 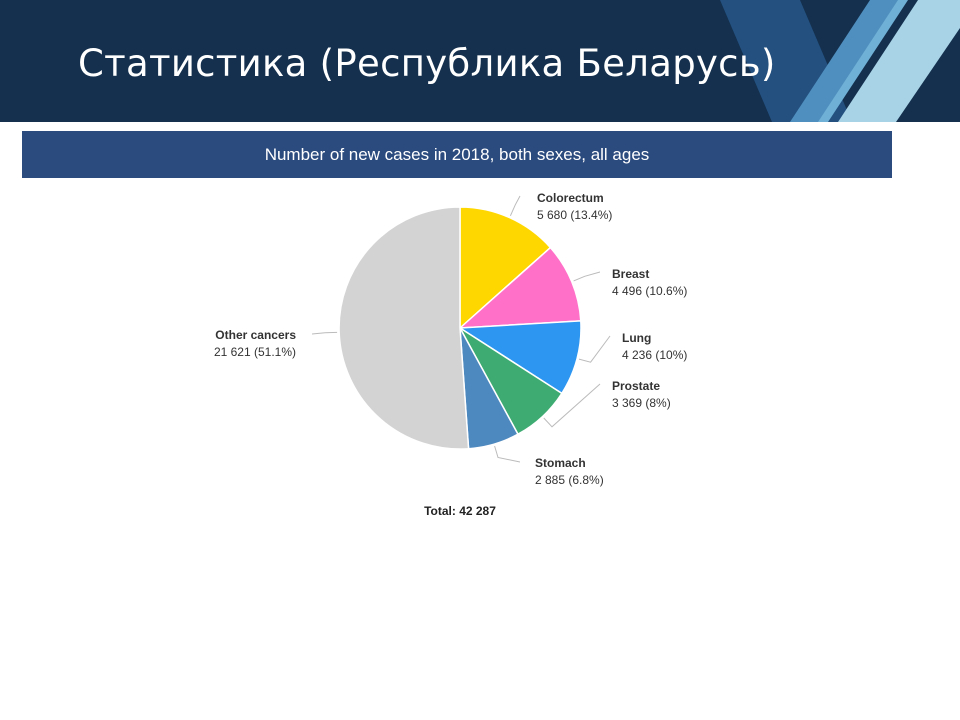 I want to click on header-decoration, so click(x=840, y=61).